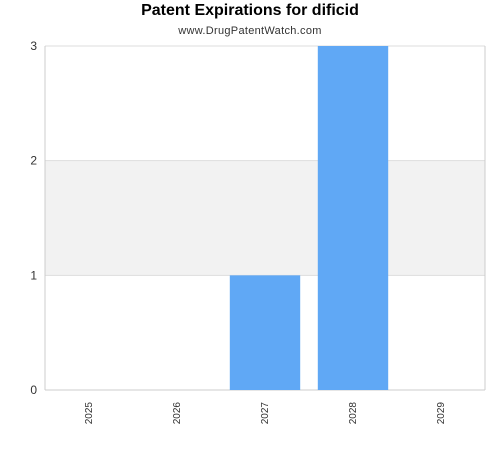 This screenshot has height=450, width=500. Describe the element at coordinates (89, 413) in the screenshot. I see `x-tick-label: 2025` at that location.